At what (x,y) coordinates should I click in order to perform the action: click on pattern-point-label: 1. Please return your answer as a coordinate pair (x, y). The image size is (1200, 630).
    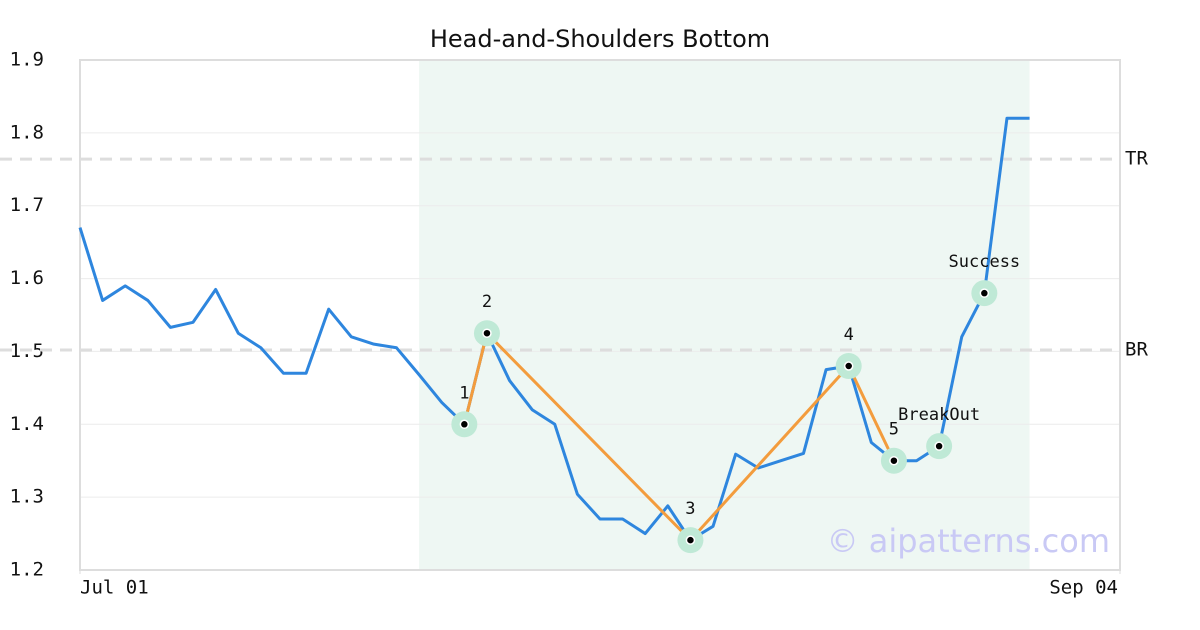
    Looking at the image, I should click on (464, 393).